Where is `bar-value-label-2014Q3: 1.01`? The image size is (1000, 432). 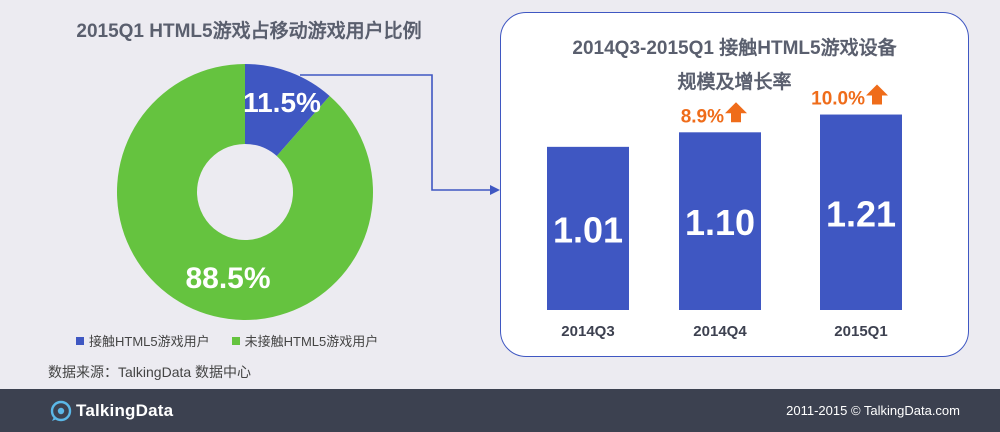
bar-value-label-2014Q3: 1.01 is located at coordinates (588, 229).